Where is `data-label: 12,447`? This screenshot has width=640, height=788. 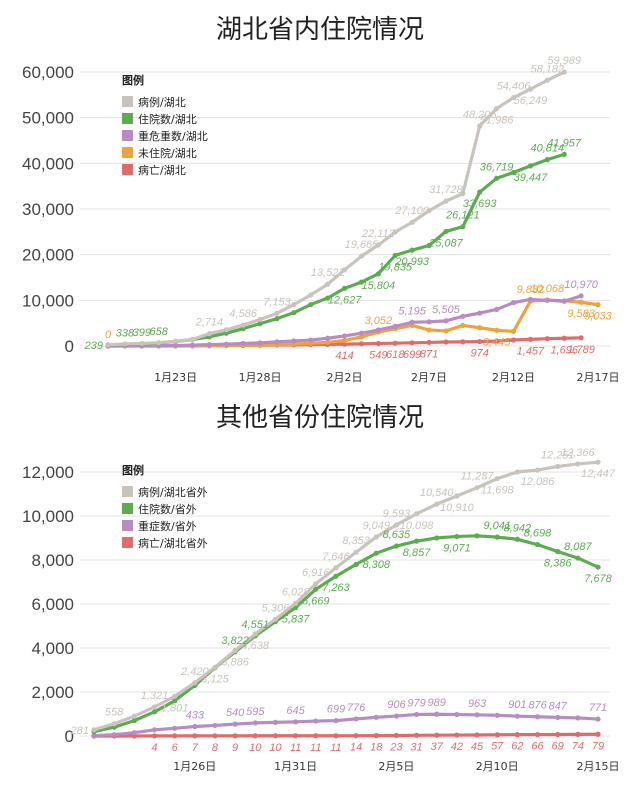
data-label: 12,447 is located at coordinates (598, 474).